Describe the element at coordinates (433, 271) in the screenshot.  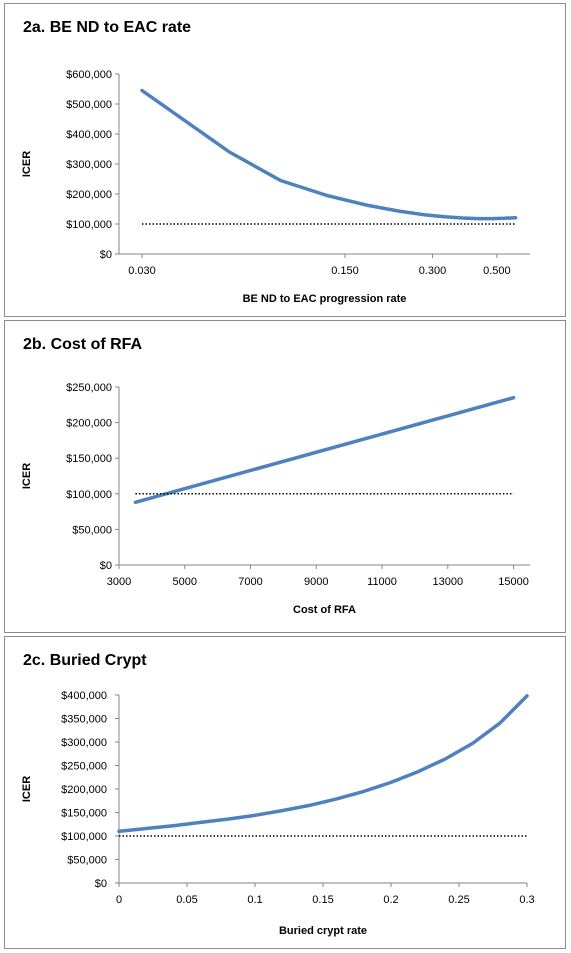
I see `x-tick-label: 0.300` at that location.